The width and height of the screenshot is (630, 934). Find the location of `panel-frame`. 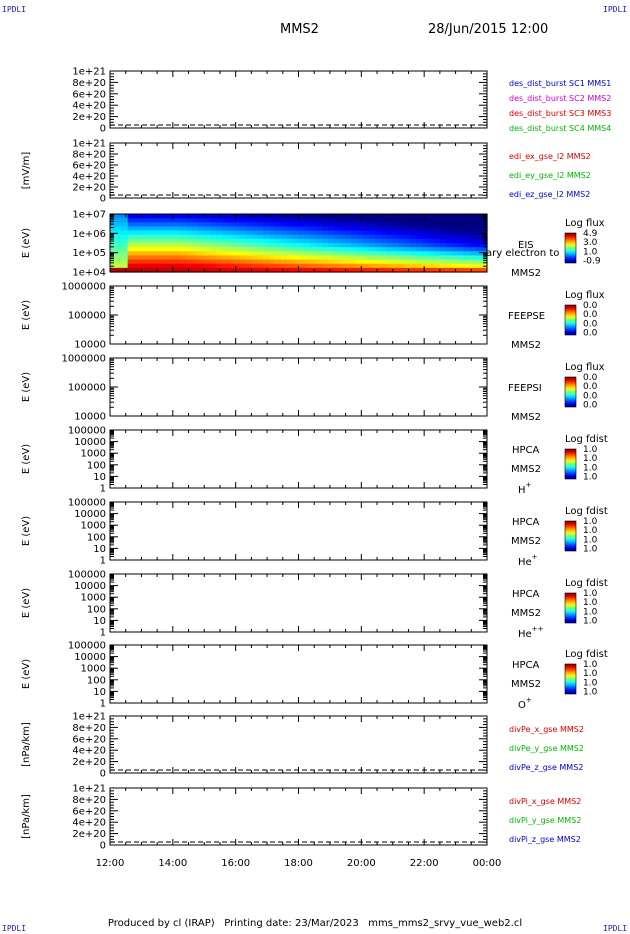

panel-frame is located at coordinates (298, 387).